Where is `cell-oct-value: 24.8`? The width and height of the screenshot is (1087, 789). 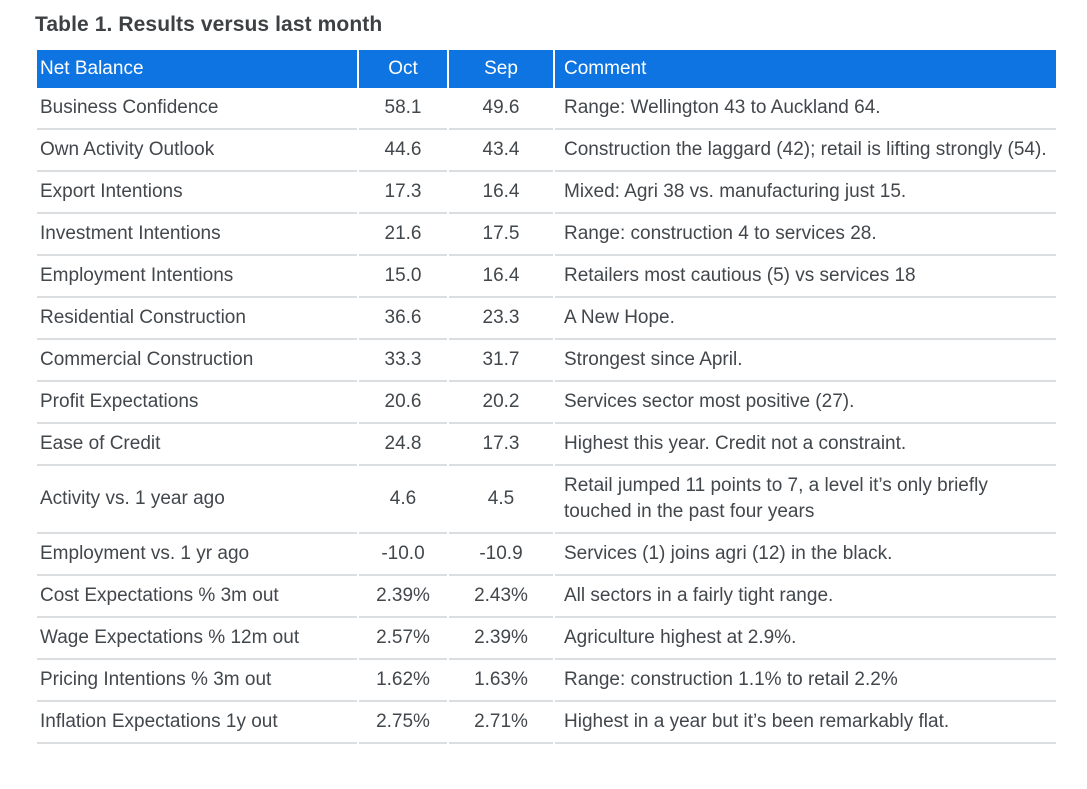 cell-oct-value: 24.8 is located at coordinates (403, 445).